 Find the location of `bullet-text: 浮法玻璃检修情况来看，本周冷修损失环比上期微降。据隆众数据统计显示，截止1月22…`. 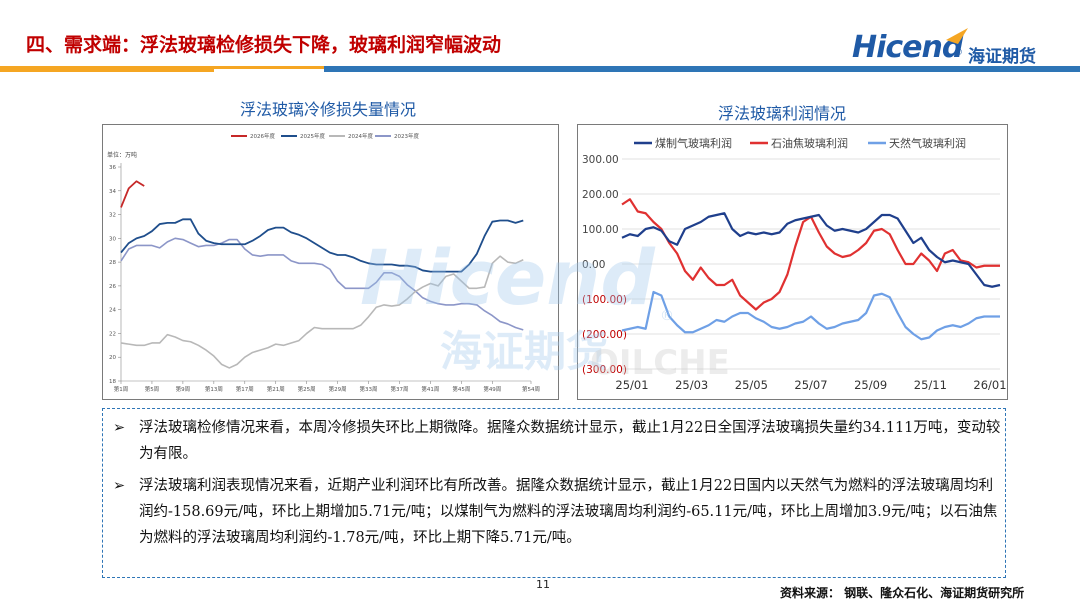

bullet-text: 浮法玻璃检修情况来看，本周冷修损失环比上期微降。据隆众数据统计显示，截止1月22… is located at coordinates (570, 441).